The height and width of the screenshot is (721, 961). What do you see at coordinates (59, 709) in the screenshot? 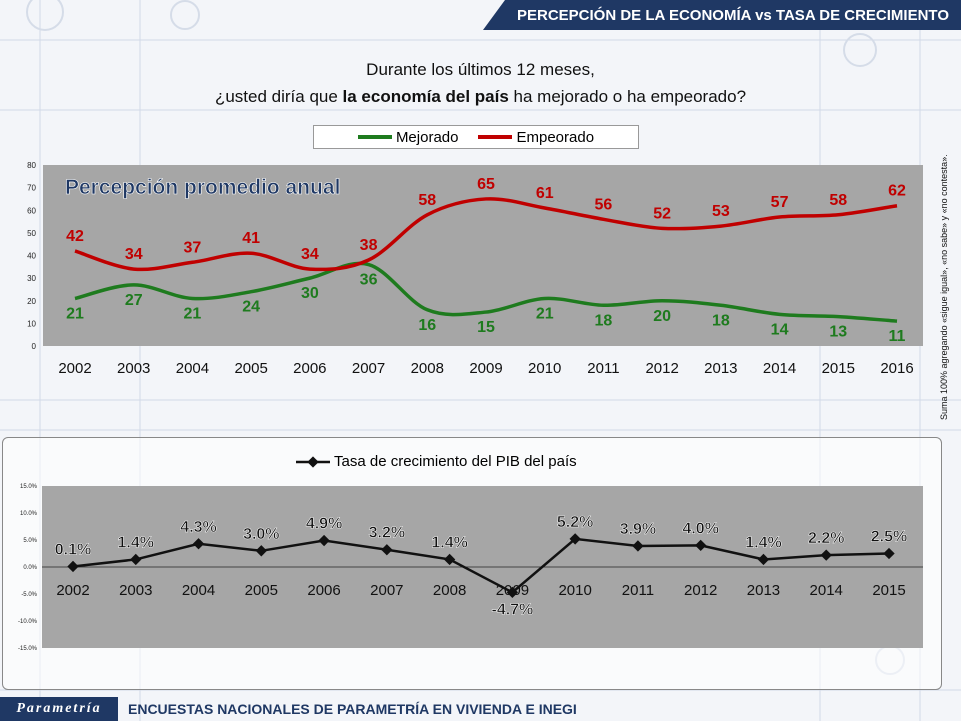
I see `footer-logo: Parametría` at bounding box center [59, 709].